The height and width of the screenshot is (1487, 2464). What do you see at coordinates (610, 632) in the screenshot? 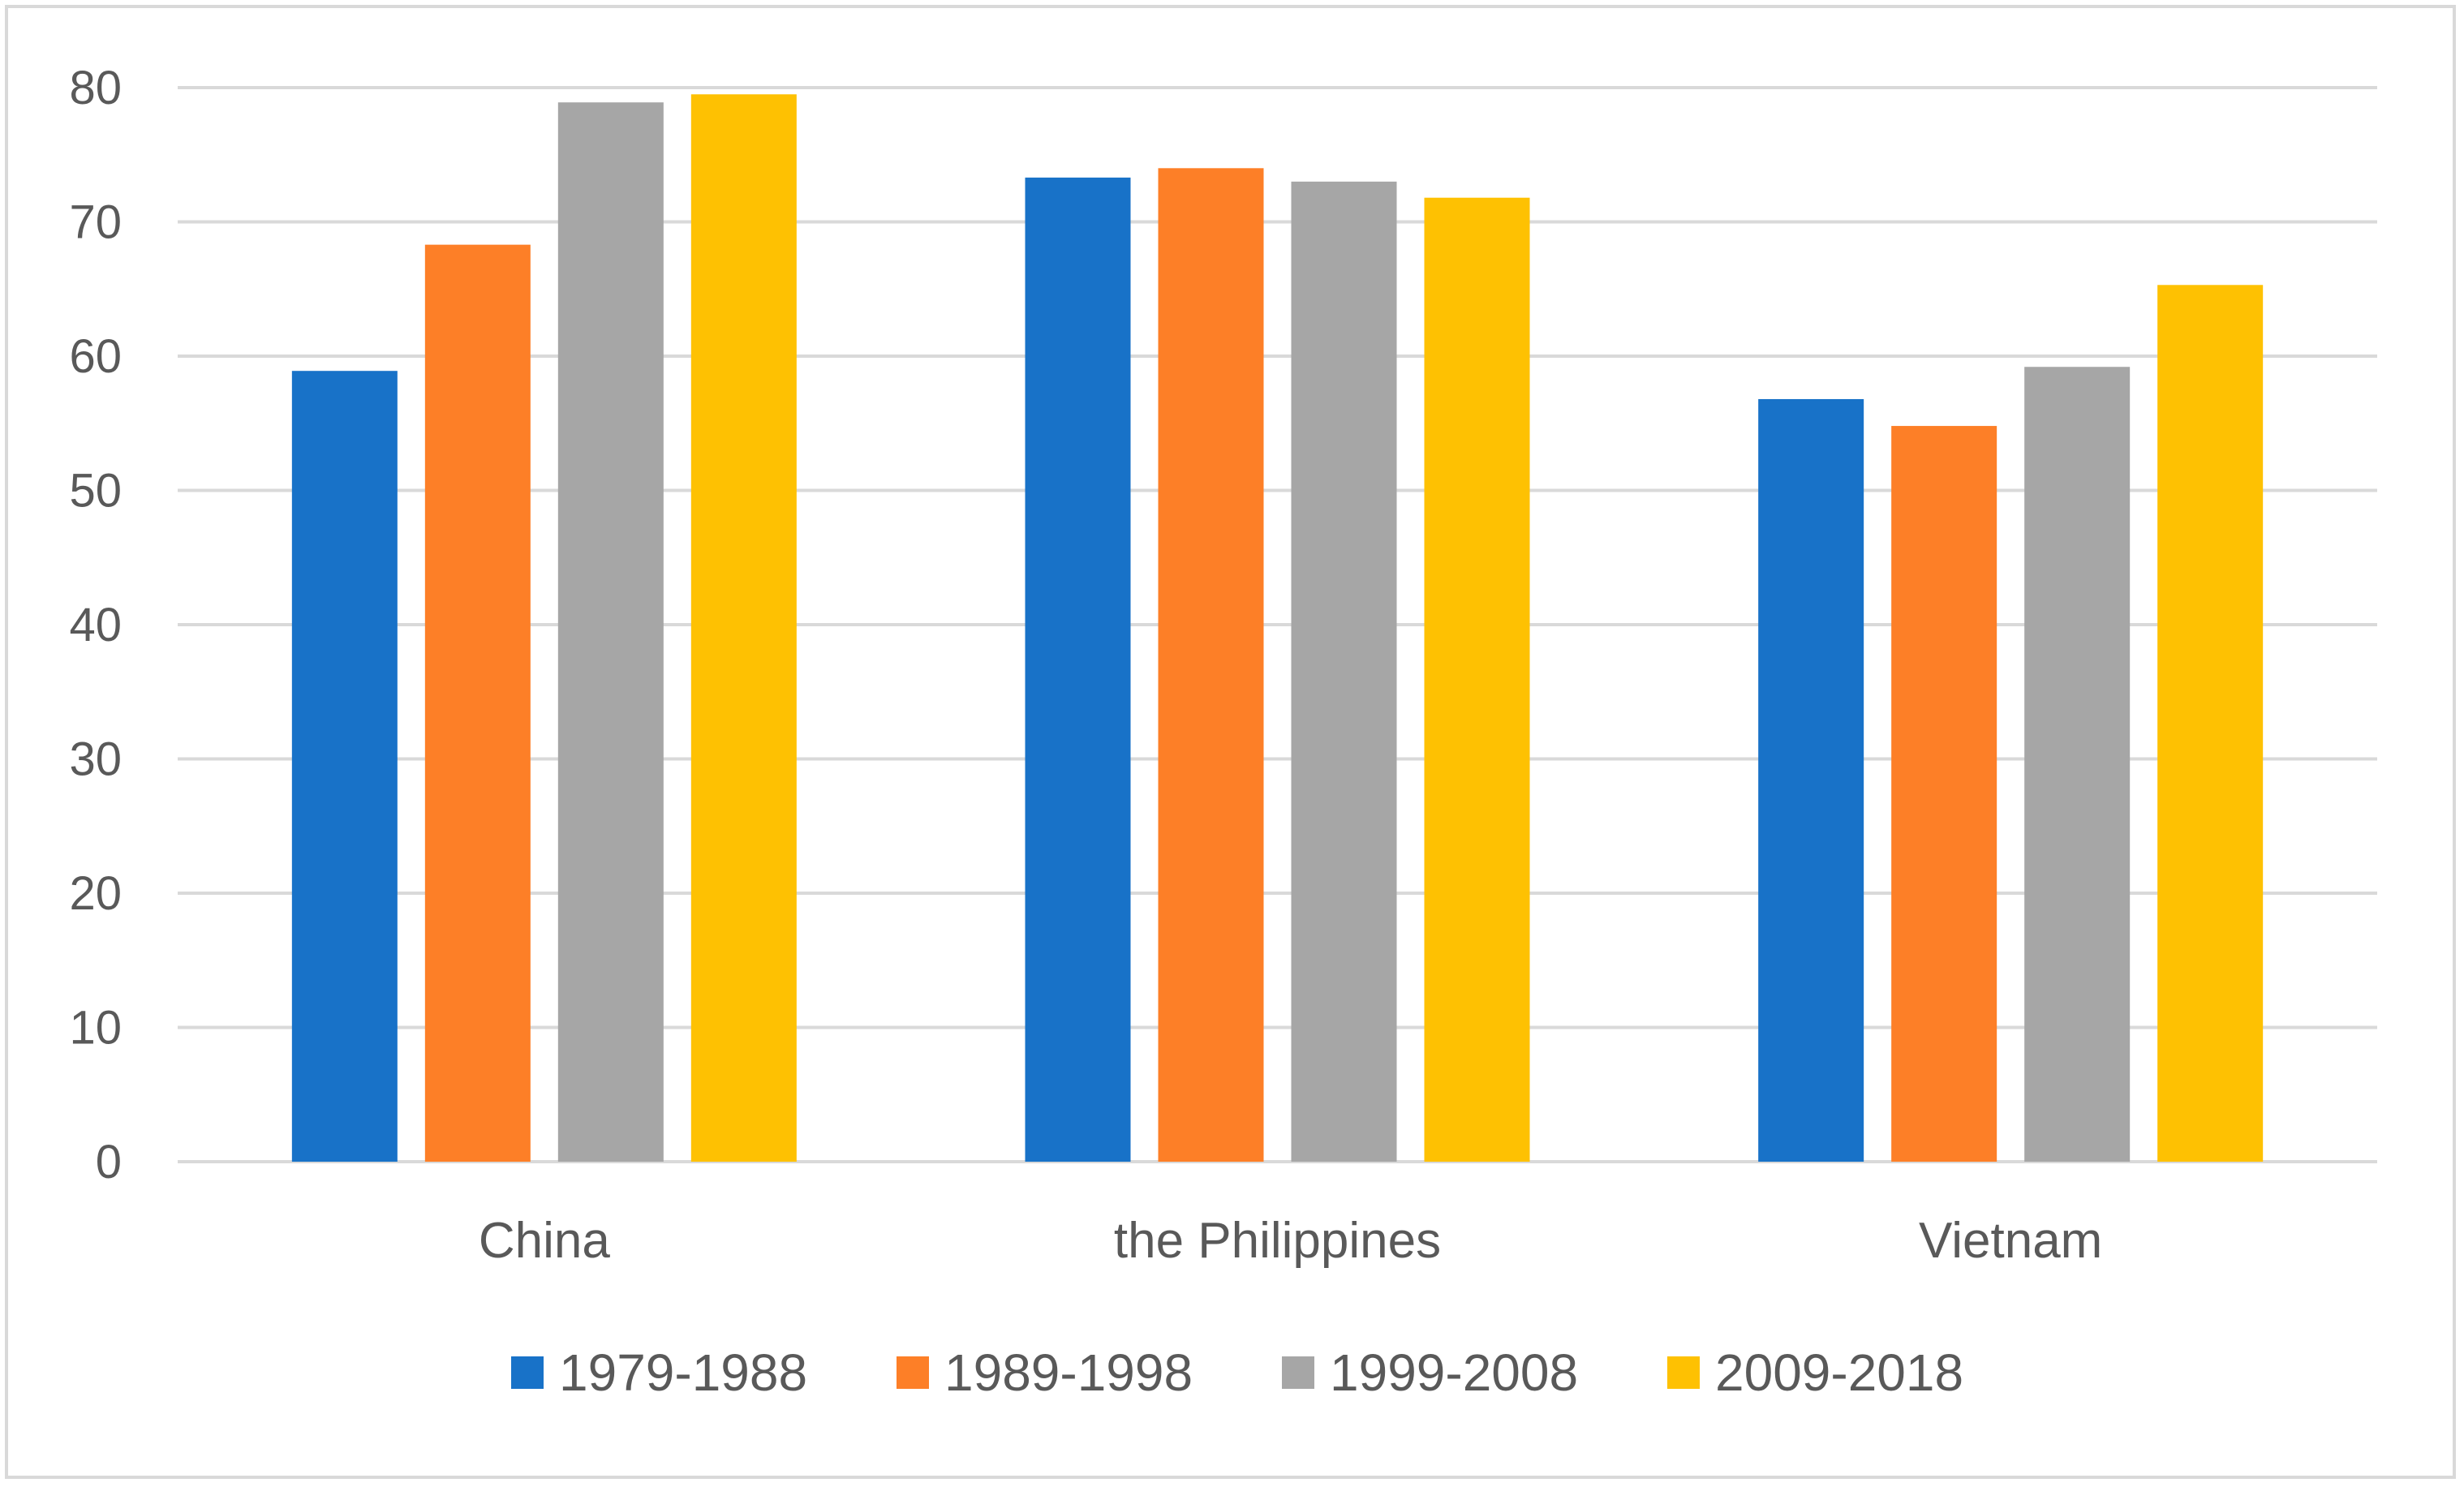
I see `bar-china-1999-2008` at bounding box center [610, 632].